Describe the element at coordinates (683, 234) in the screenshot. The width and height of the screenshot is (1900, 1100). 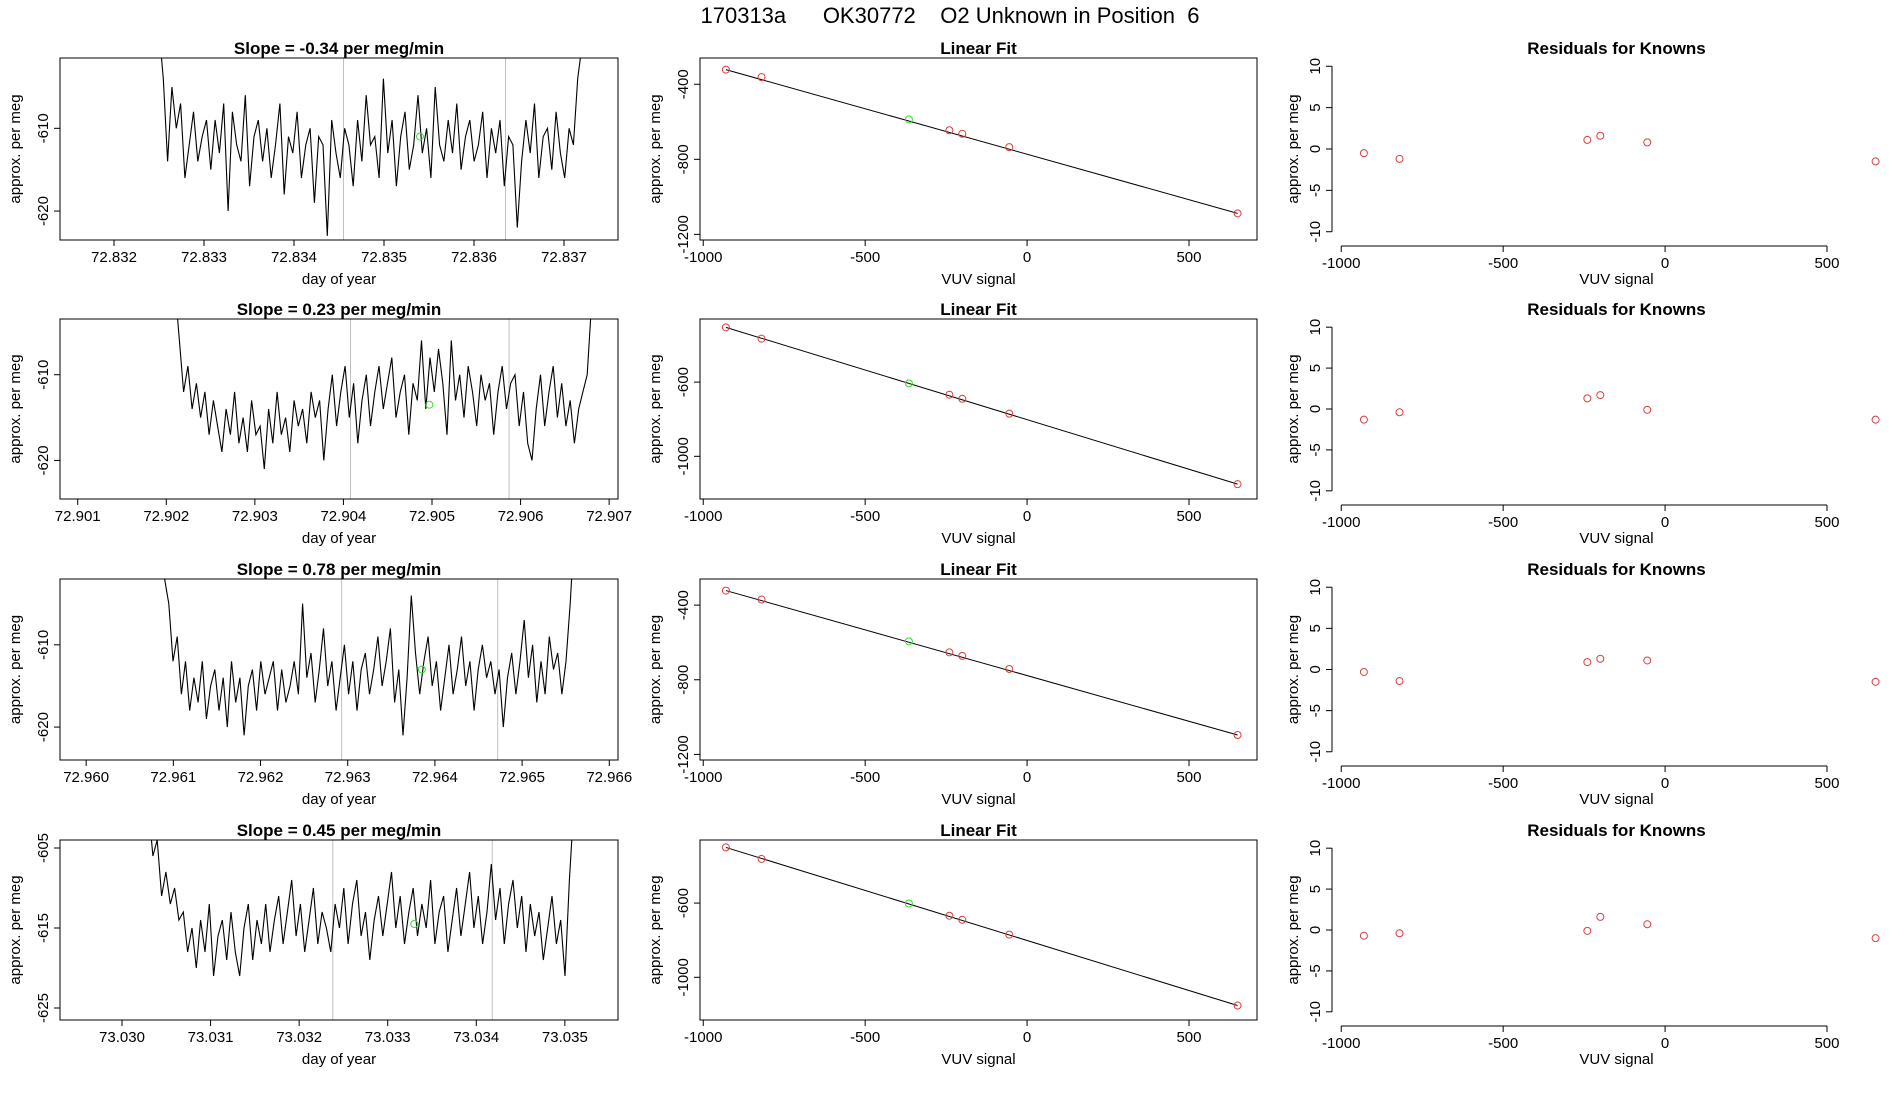
I see `y-tick-label: -1200` at that location.